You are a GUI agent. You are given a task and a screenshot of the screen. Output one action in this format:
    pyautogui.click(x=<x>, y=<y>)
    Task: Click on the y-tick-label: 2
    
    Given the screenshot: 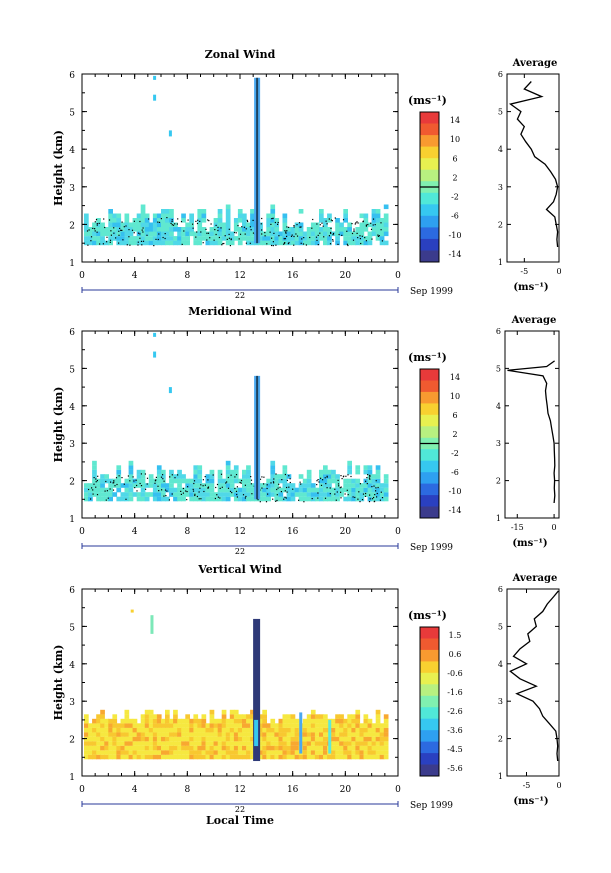 What is the action you would take?
    pyautogui.click(x=72, y=741)
    